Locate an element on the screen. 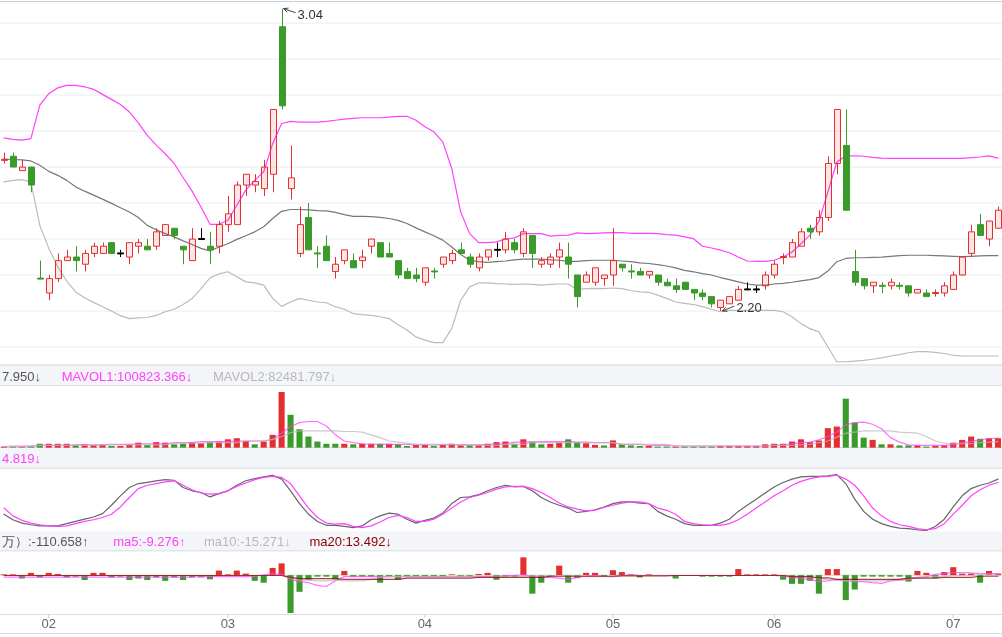 Image resolution: width=1002 pixels, height=637 pixels. text: 7.950↓ is located at coordinates (22, 376).